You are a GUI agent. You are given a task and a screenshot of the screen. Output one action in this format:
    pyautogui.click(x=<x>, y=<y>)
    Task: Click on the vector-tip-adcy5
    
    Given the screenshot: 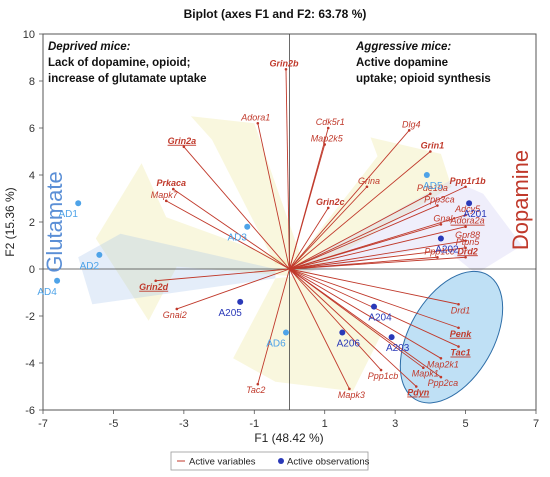 What is the action you would take?
    pyautogui.click(x=465, y=215)
    